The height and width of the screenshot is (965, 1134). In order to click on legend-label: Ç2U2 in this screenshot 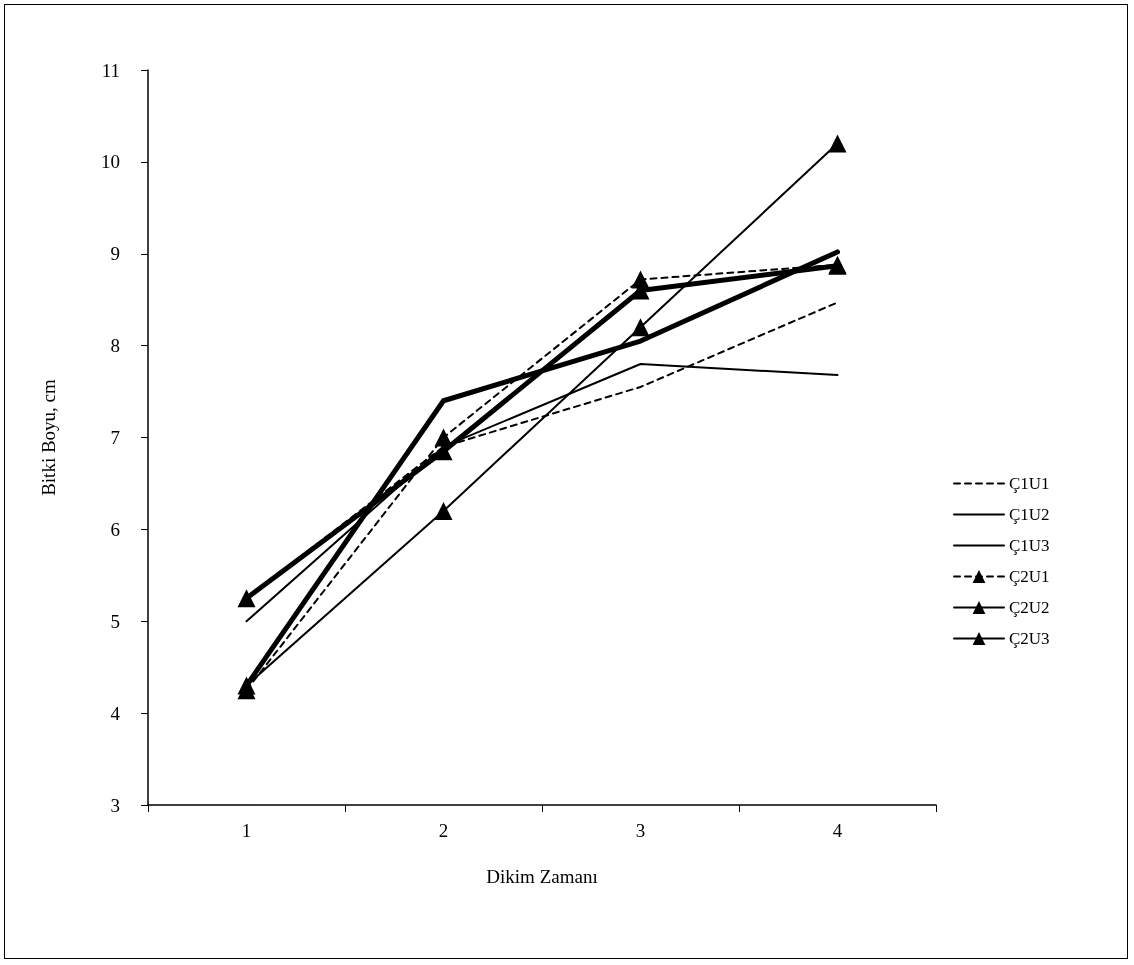, I will do `click(1029, 607)`.